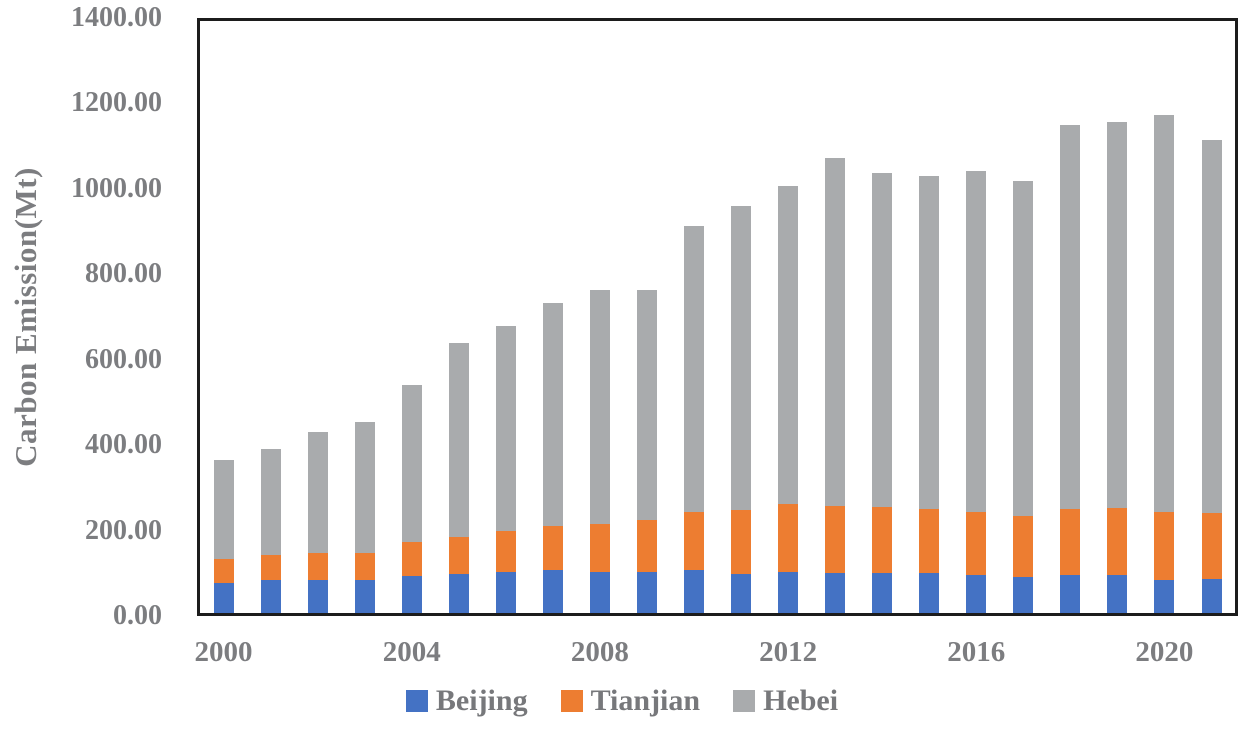  I want to click on bar-segment-beijing-2020, so click(1164, 596).